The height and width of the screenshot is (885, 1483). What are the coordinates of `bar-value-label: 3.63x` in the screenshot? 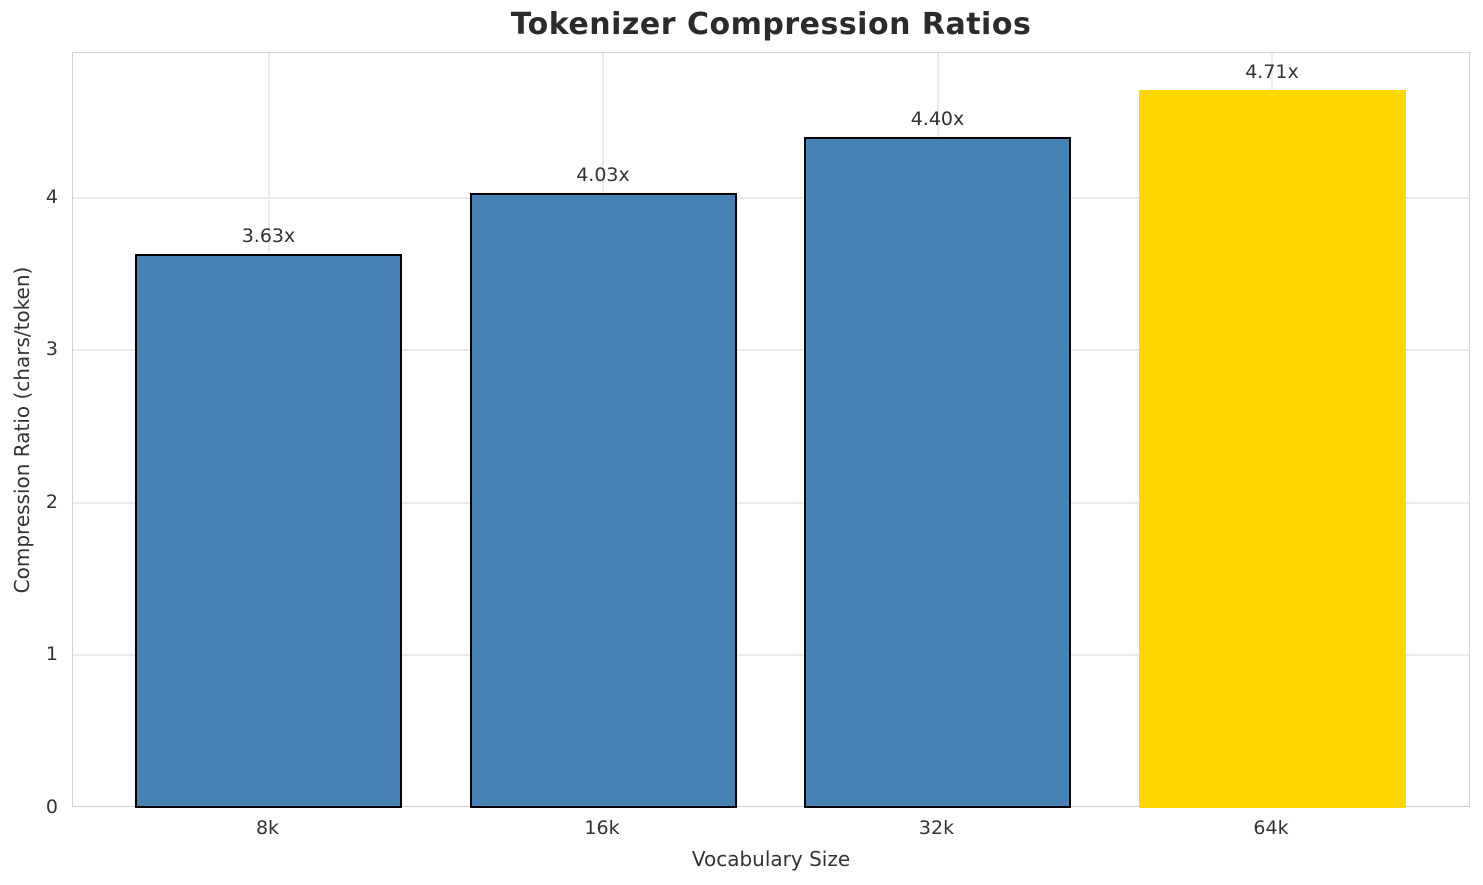 It's located at (268, 236).